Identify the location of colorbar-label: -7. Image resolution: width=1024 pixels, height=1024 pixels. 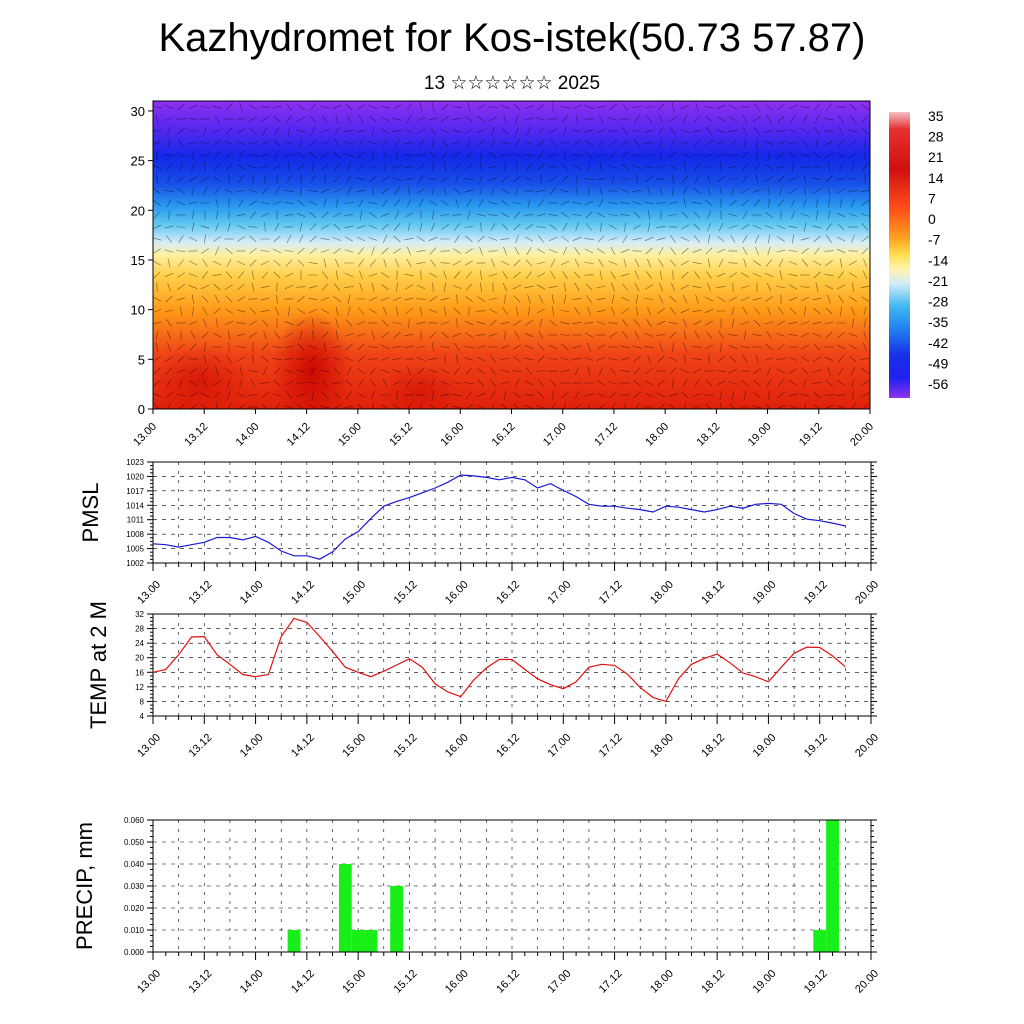
(934, 240).